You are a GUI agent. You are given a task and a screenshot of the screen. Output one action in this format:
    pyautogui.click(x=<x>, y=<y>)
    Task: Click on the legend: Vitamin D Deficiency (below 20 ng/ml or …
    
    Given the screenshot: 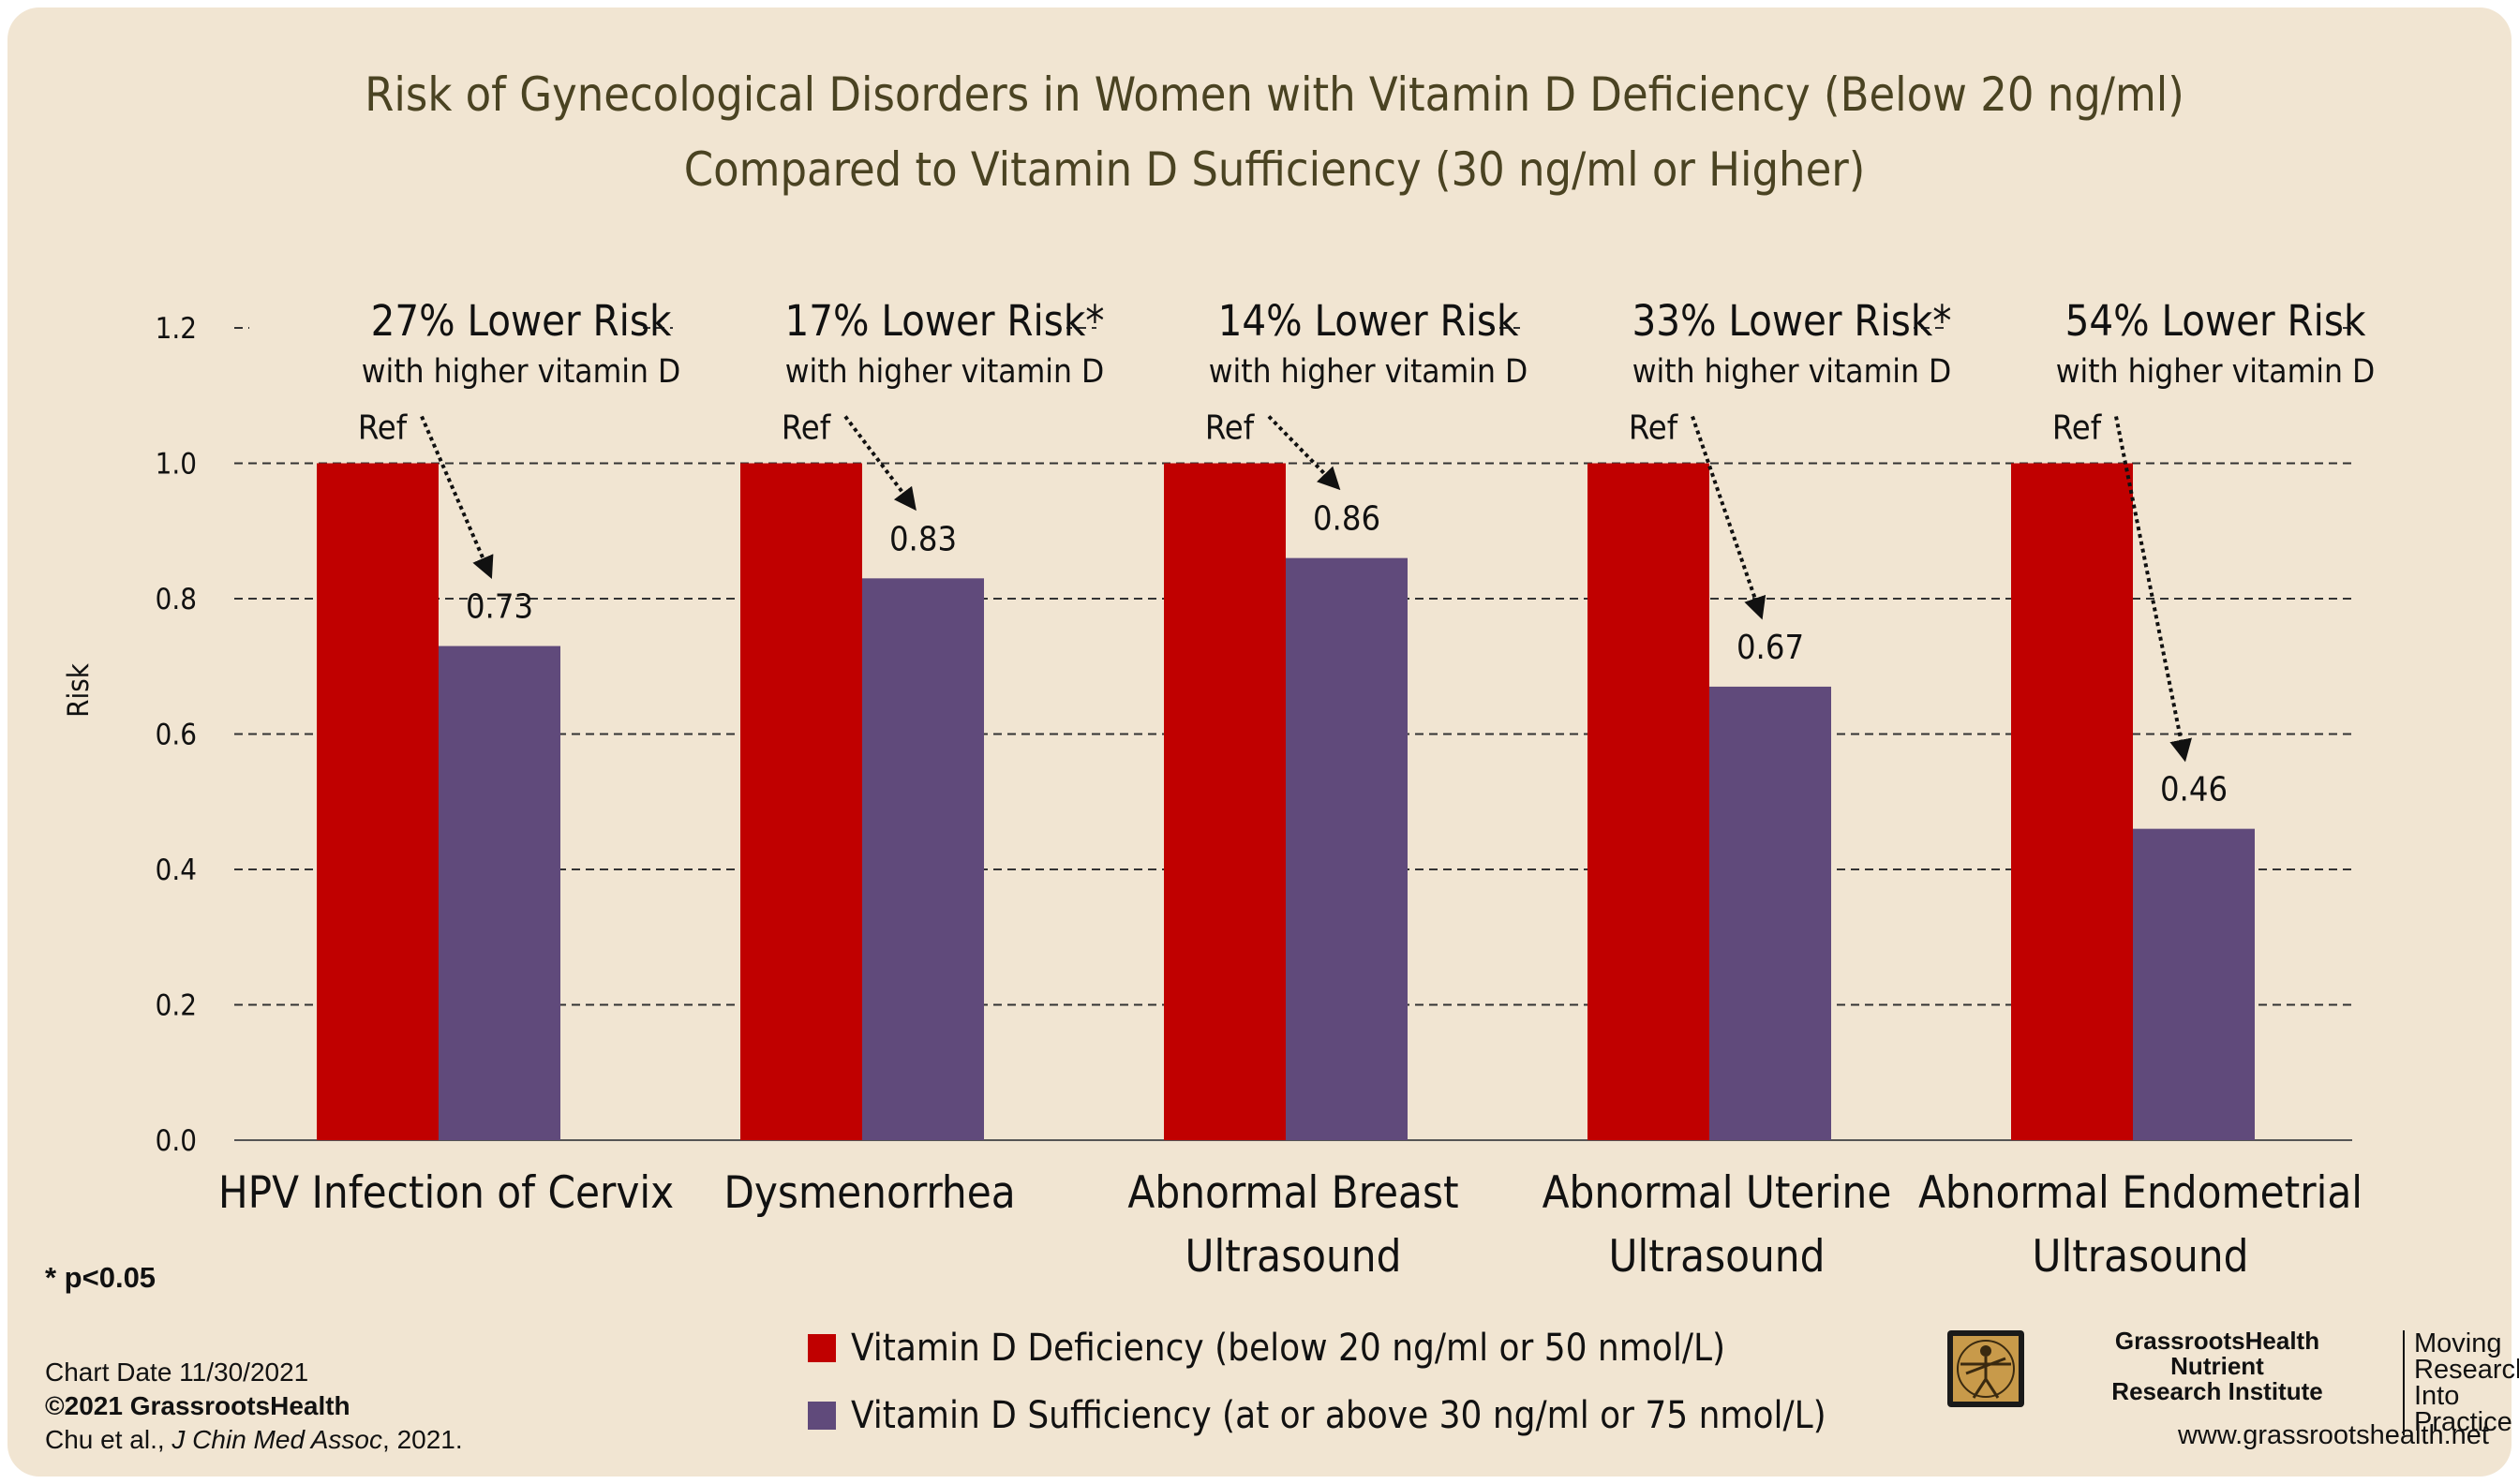 What is the action you would take?
    pyautogui.click(x=1317, y=1382)
    